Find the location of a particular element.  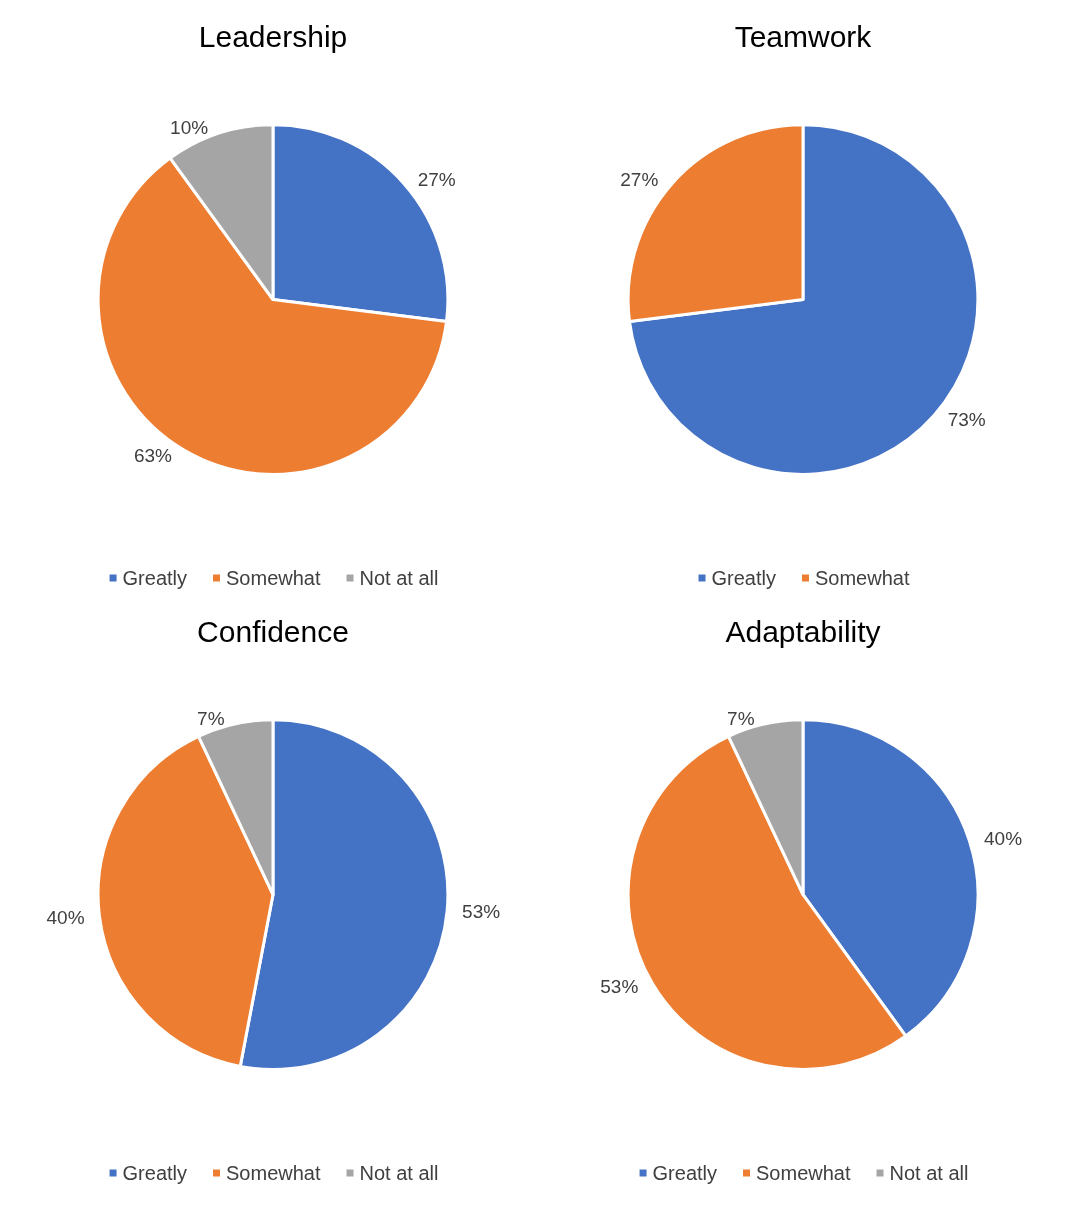

chart-title: Leadership is located at coordinates (273, 36).